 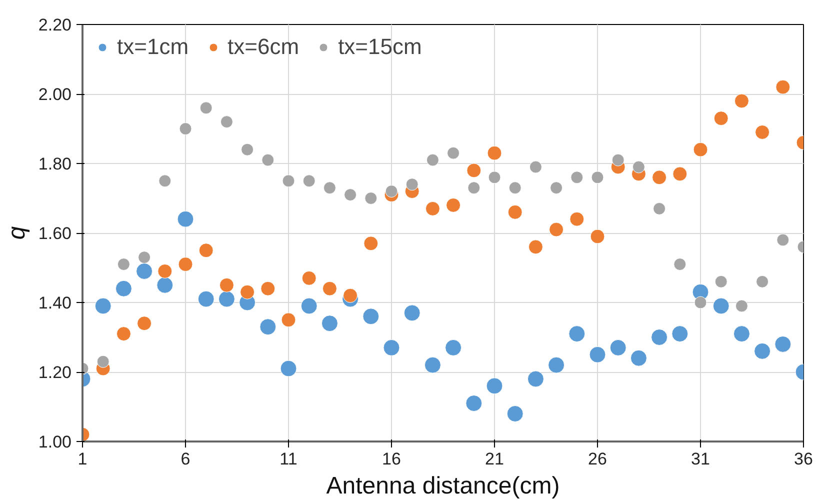 I want to click on y-tick-label: 1.40, so click(x=55, y=303).